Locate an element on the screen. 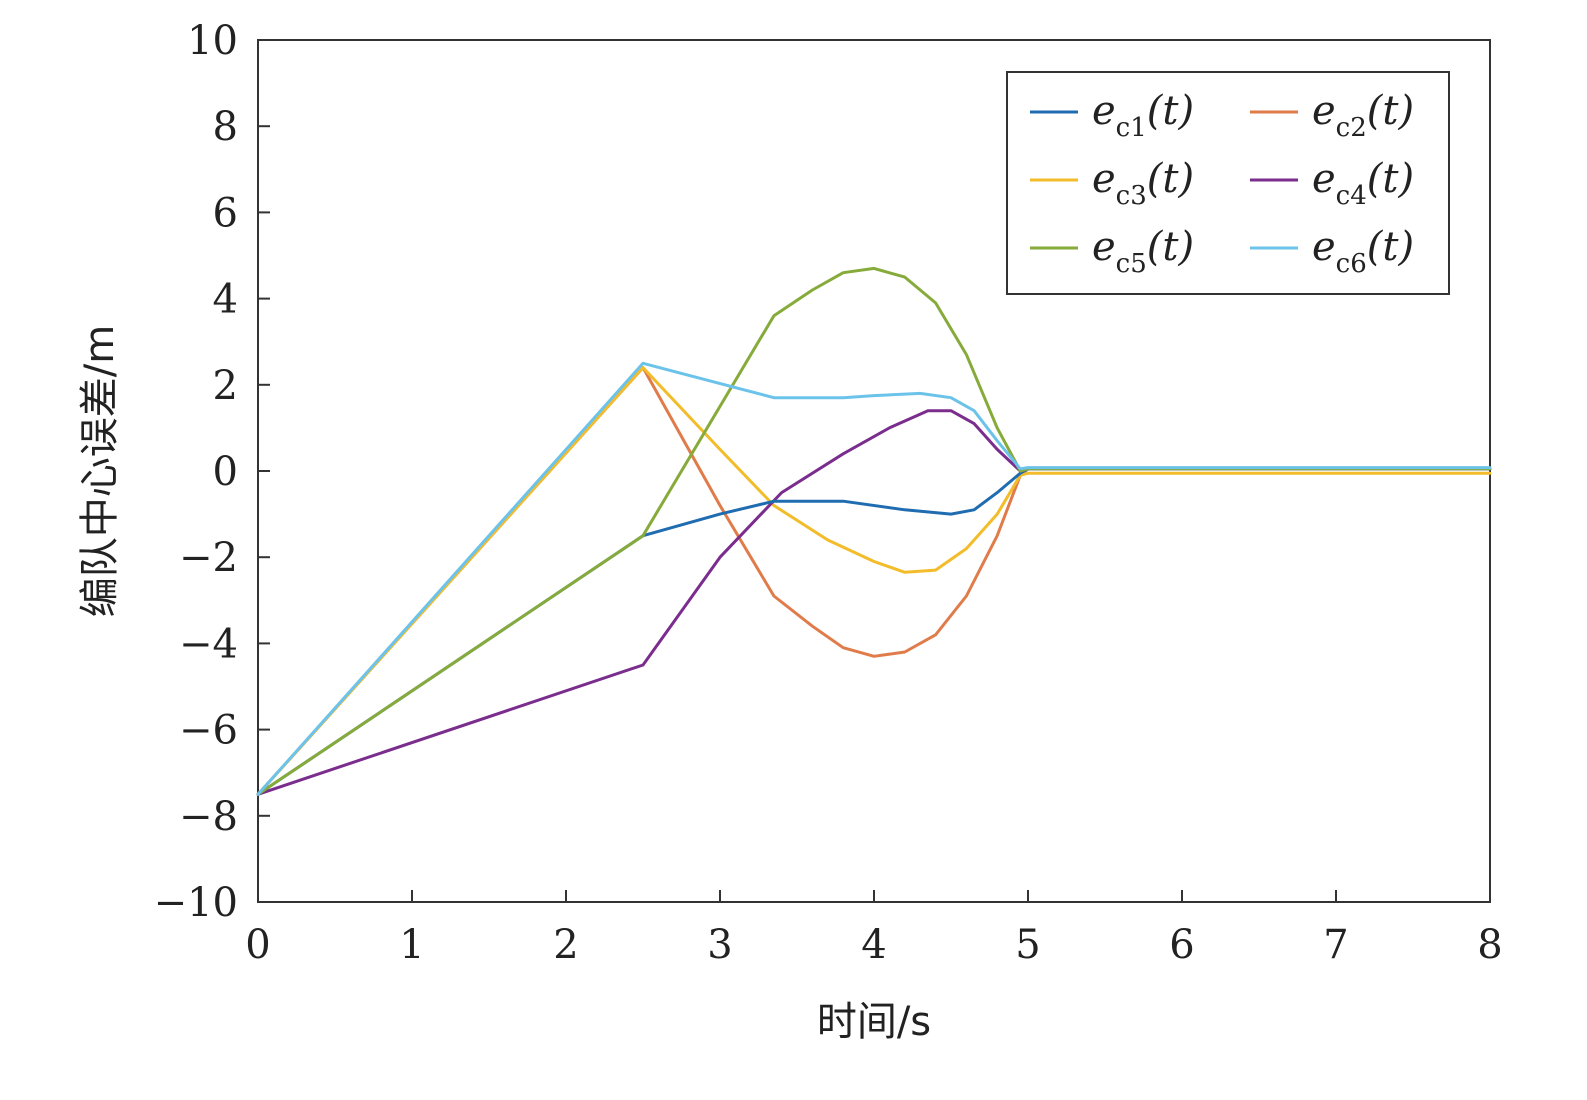 The height and width of the screenshot is (1100, 1587). legend-label-c3: ec3(t) is located at coordinates (1143, 183).